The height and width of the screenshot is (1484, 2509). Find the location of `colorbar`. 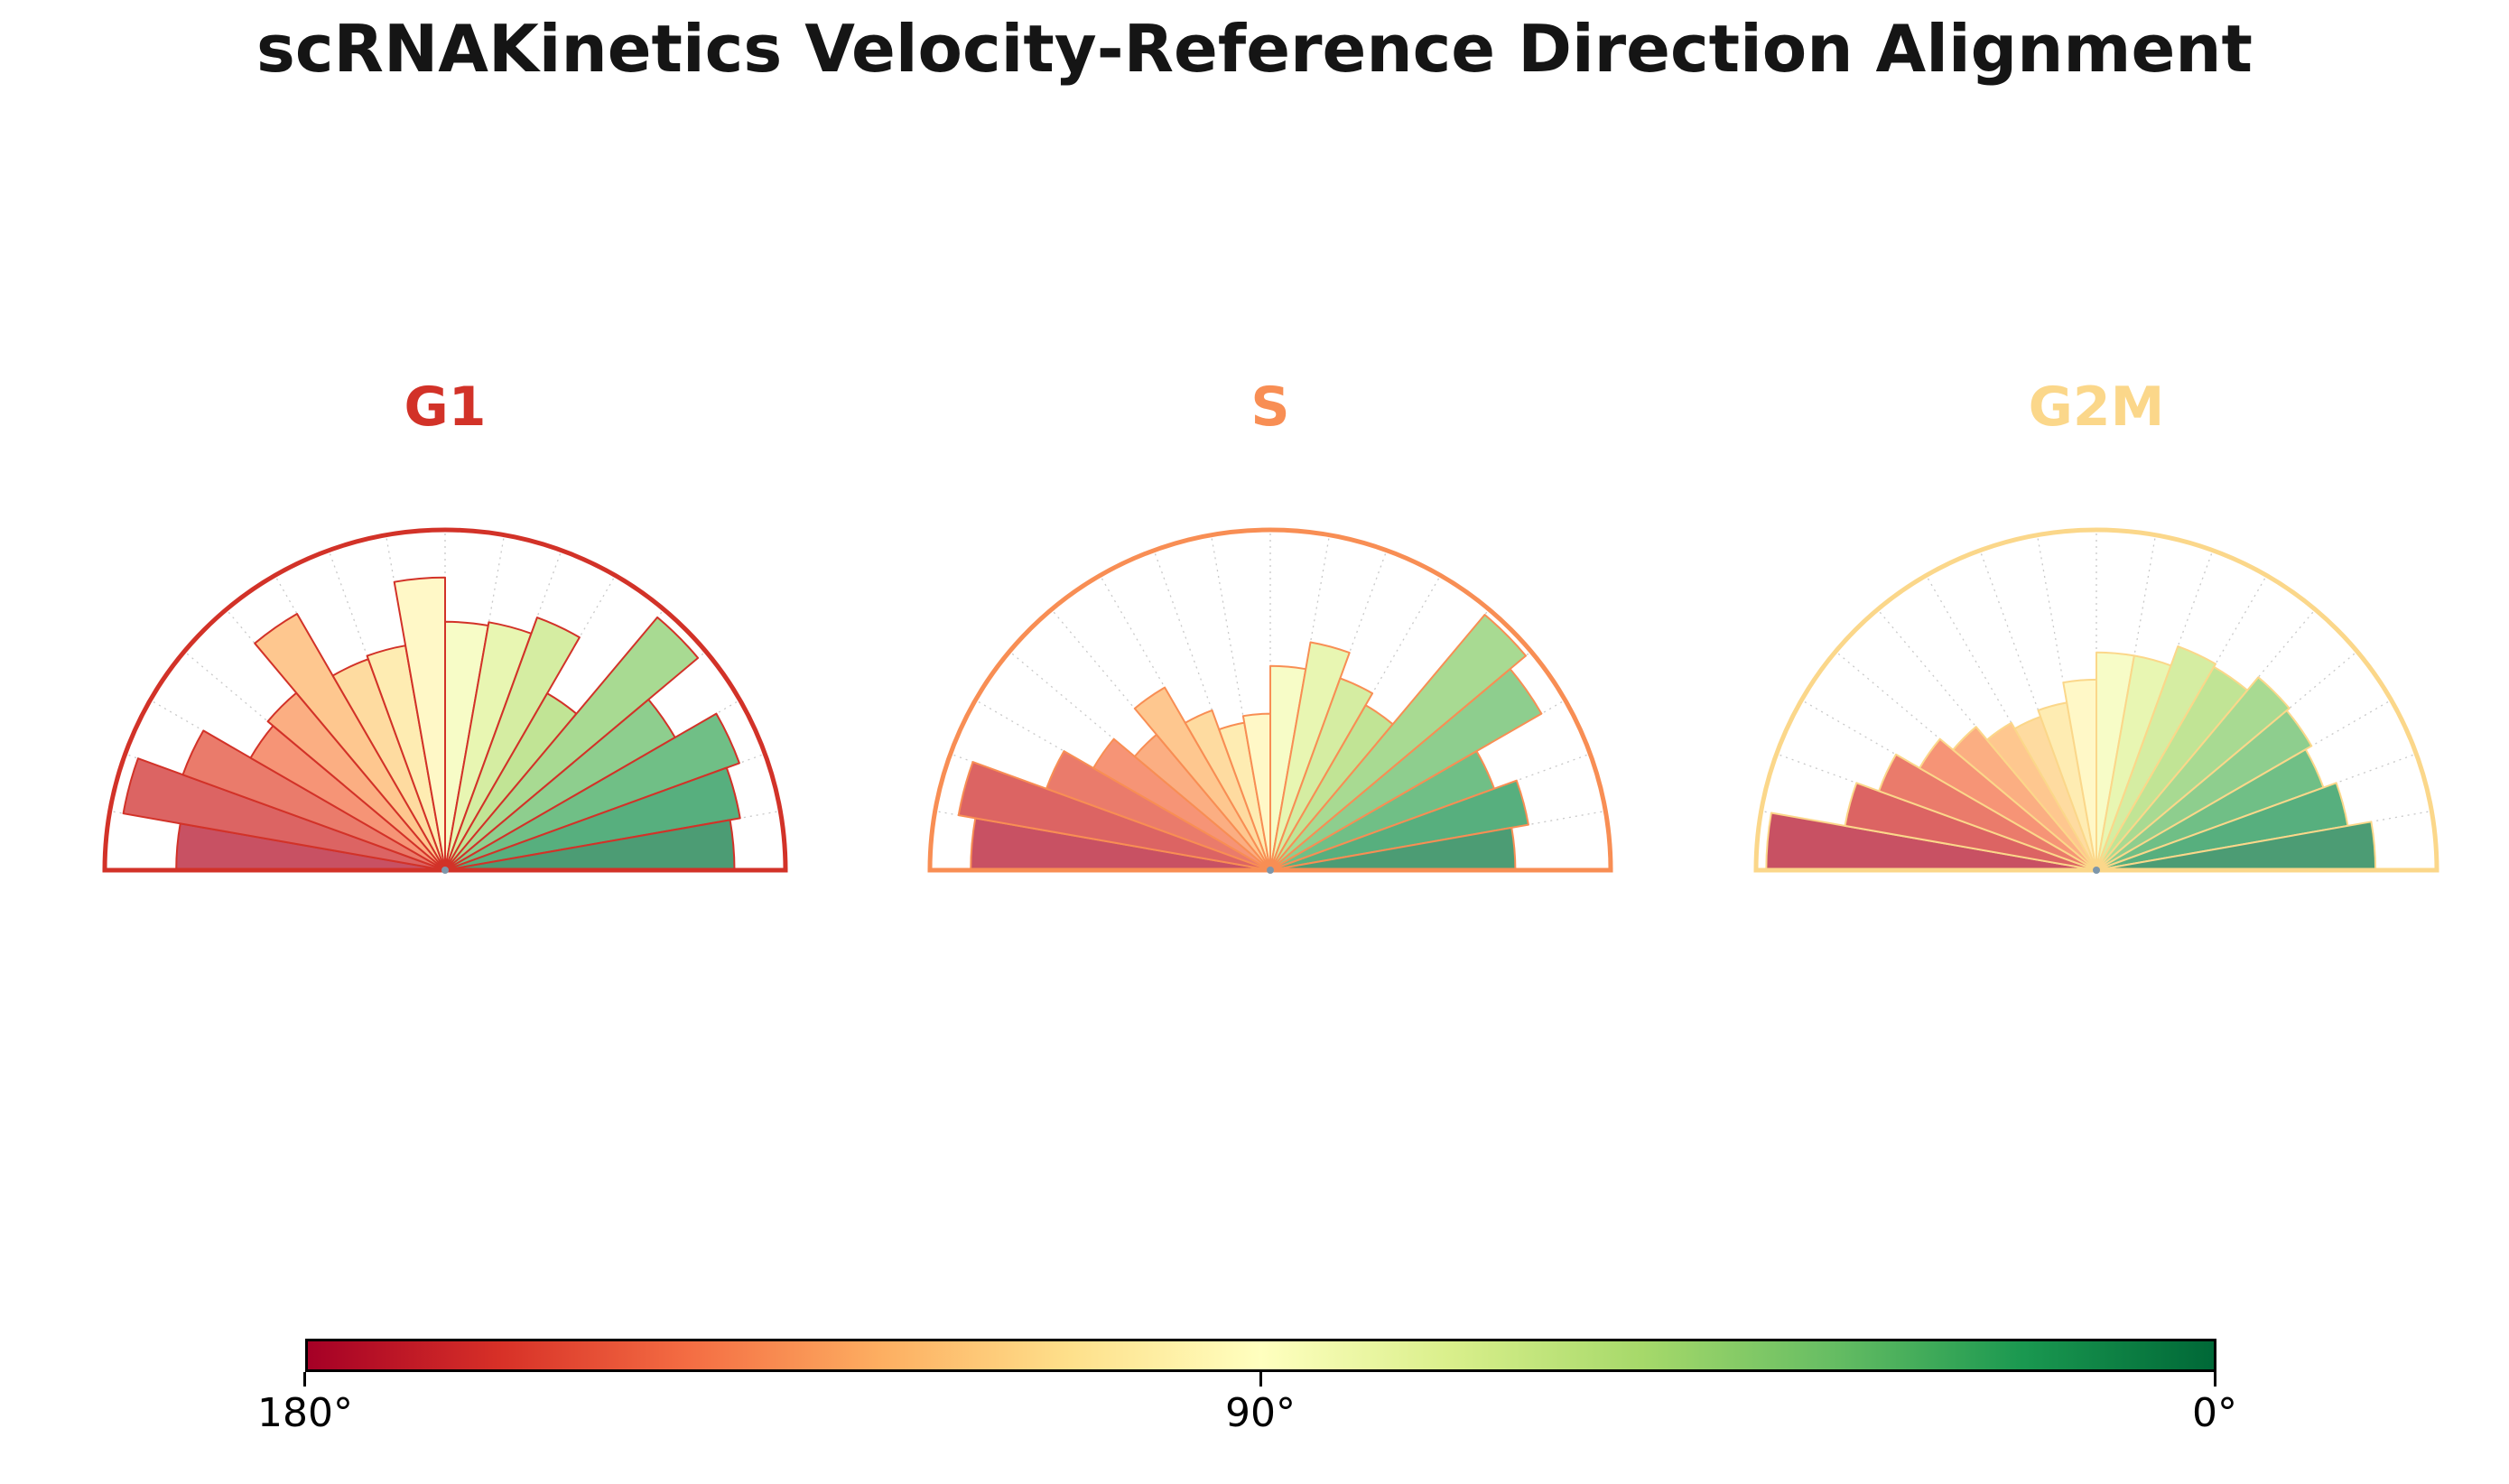

colorbar is located at coordinates (1260, 1356).